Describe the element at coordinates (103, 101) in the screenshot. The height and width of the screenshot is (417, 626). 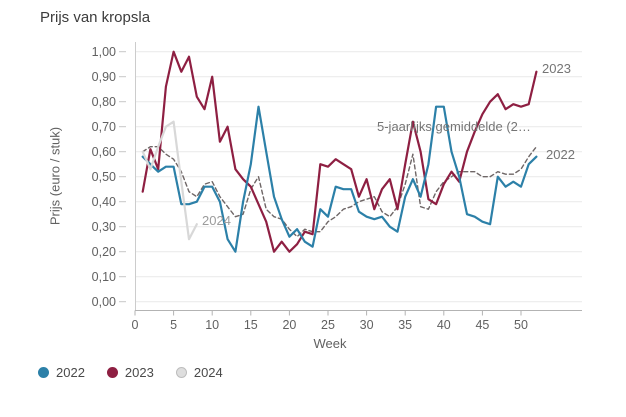
I see `y-tick-label: 0,80` at that location.